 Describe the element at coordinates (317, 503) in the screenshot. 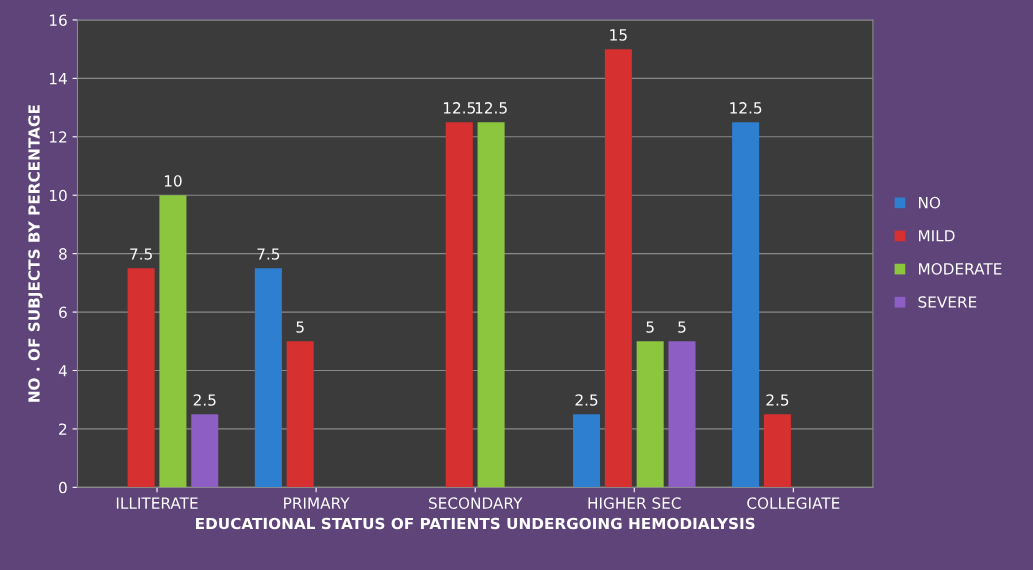

I see `x-tick-label: PRIMARY` at that location.